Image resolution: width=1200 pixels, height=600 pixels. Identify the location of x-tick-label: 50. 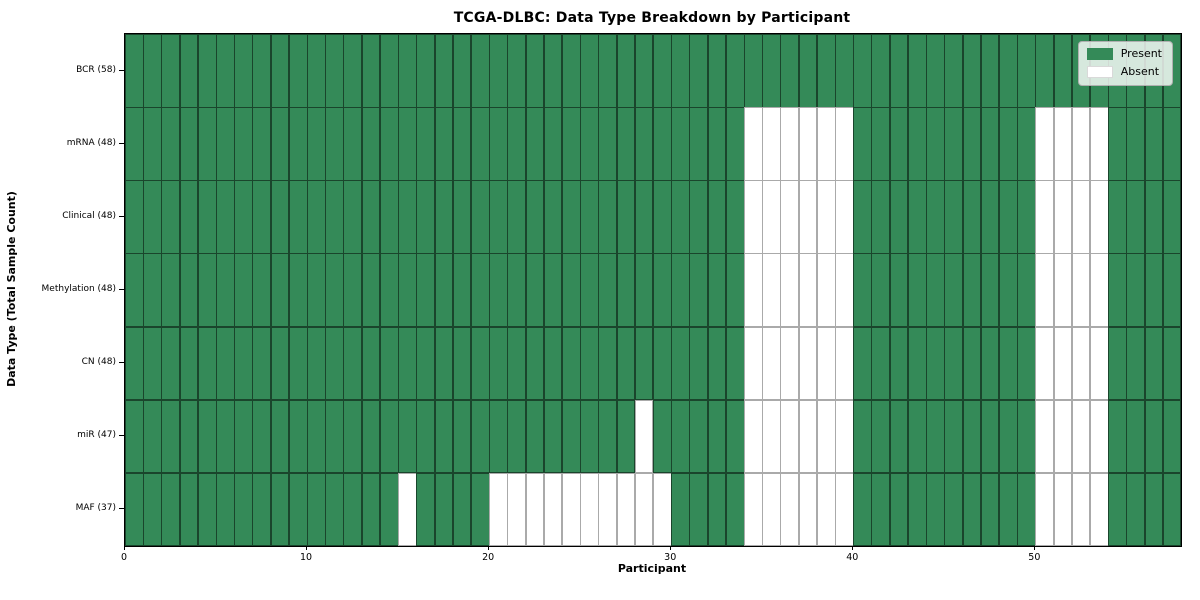
(1034, 557).